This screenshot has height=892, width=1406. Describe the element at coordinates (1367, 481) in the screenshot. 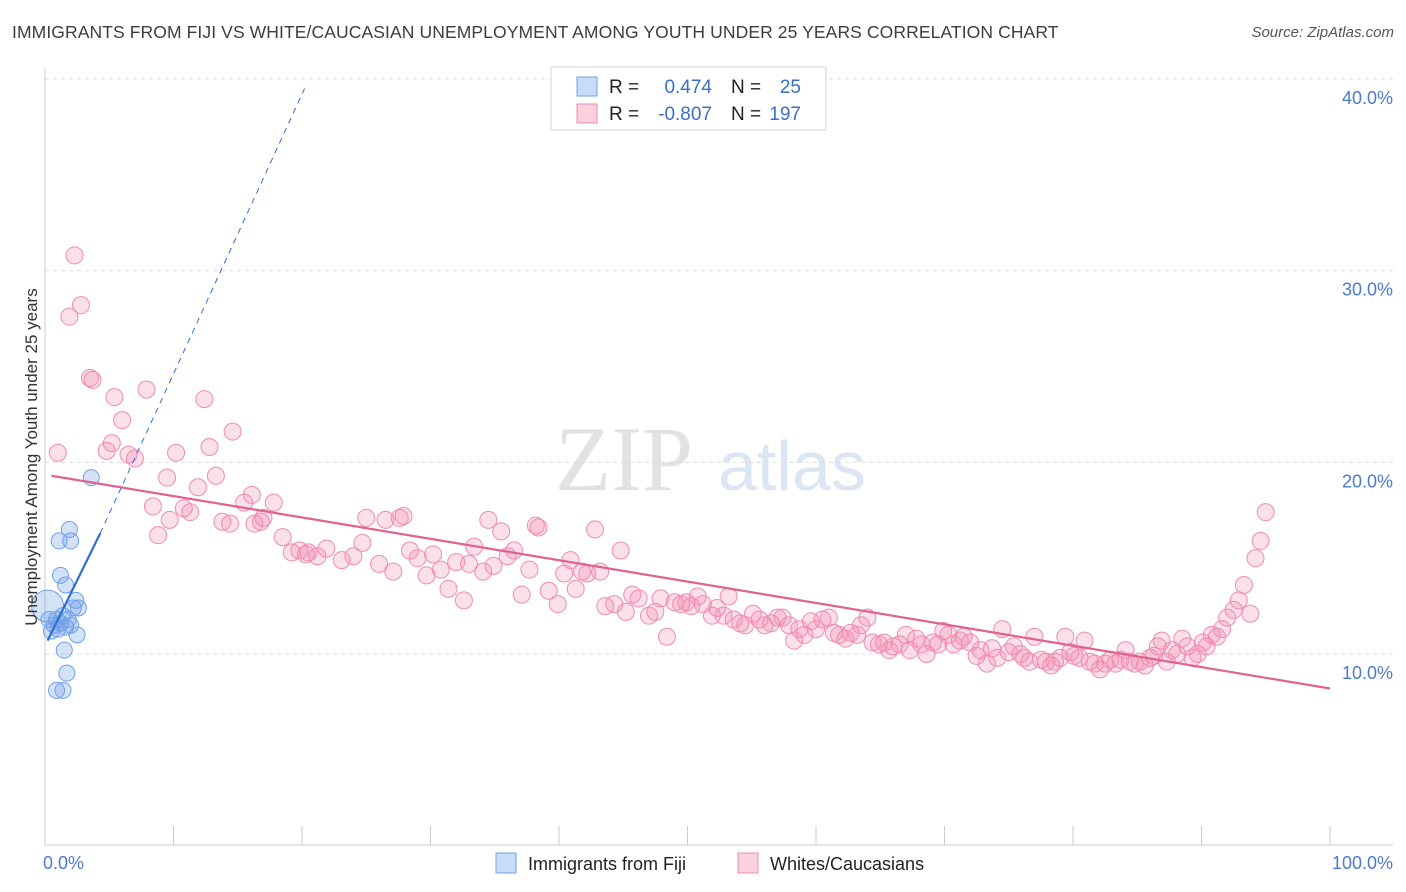

I see `y-tick-label-20: 20.0%` at that location.